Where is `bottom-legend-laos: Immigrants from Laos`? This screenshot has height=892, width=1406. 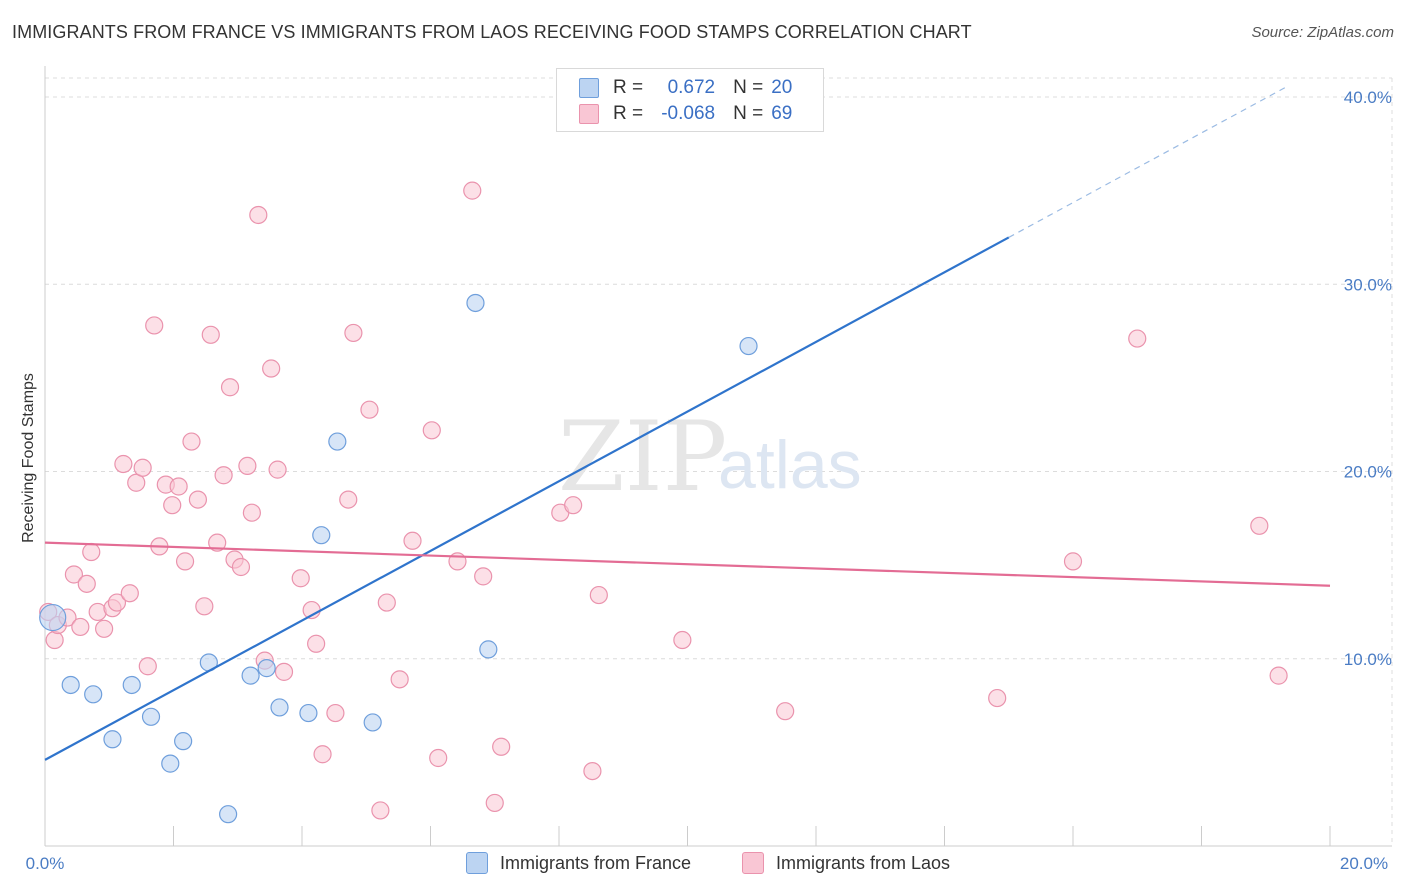
bottom-legend-laos: Immigrants from Laos is located at coordinates (846, 863).